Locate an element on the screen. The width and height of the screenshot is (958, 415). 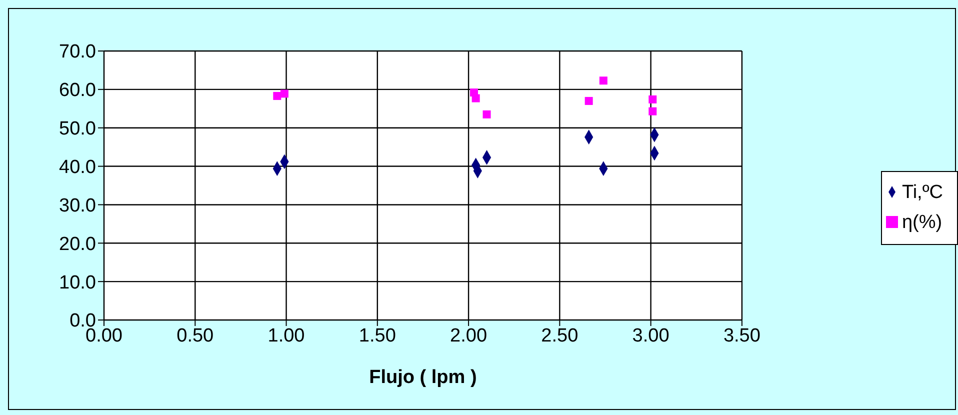
x-tick-label: 1.00 is located at coordinates (286, 335).